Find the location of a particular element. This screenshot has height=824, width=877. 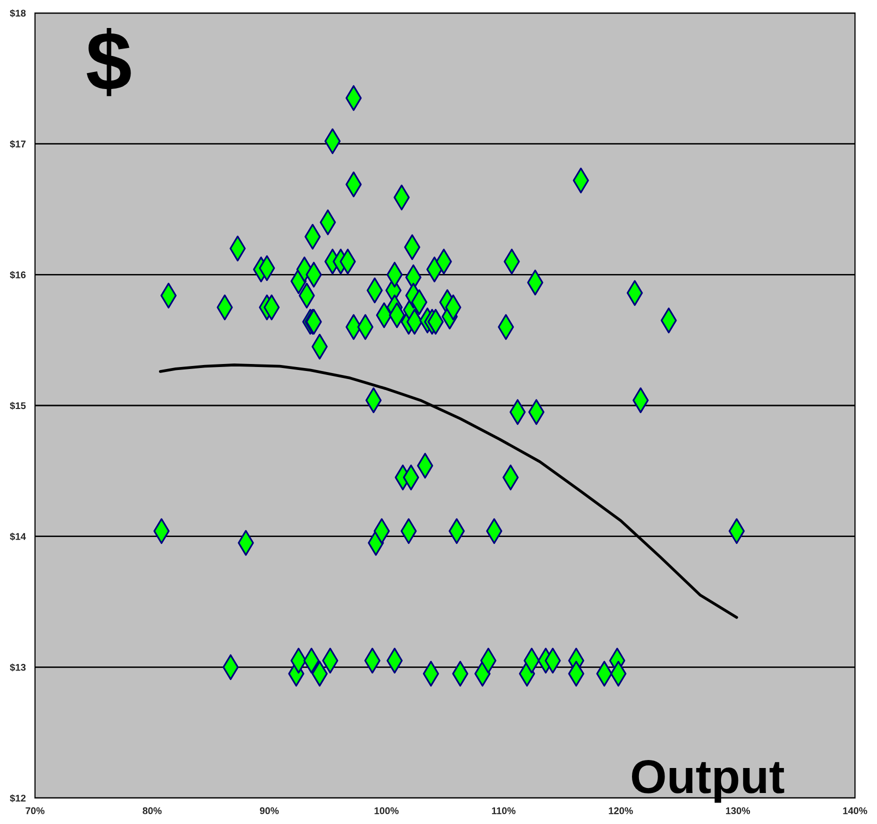

x-axis-title: Output is located at coordinates (708, 781).